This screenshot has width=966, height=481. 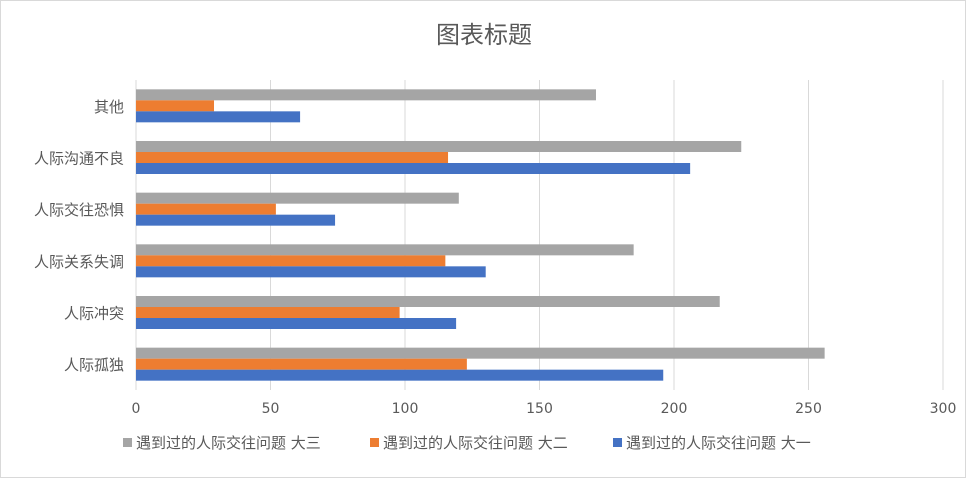 I want to click on x-tick-label: 250, so click(x=808, y=409).